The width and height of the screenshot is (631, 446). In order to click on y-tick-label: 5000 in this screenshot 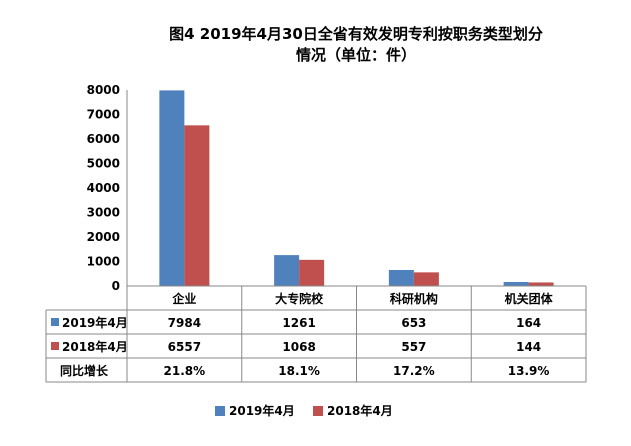, I will do `click(103, 164)`.